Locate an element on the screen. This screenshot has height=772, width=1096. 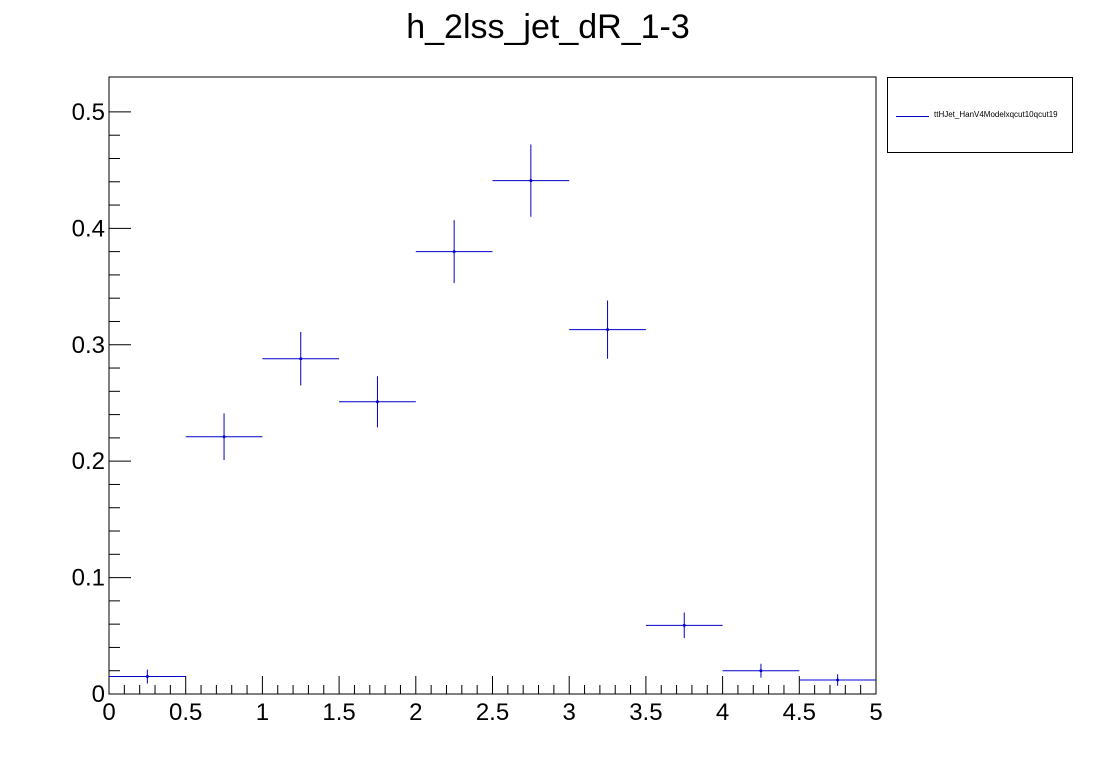
x-tick-label: 4 is located at coordinates (722, 712).